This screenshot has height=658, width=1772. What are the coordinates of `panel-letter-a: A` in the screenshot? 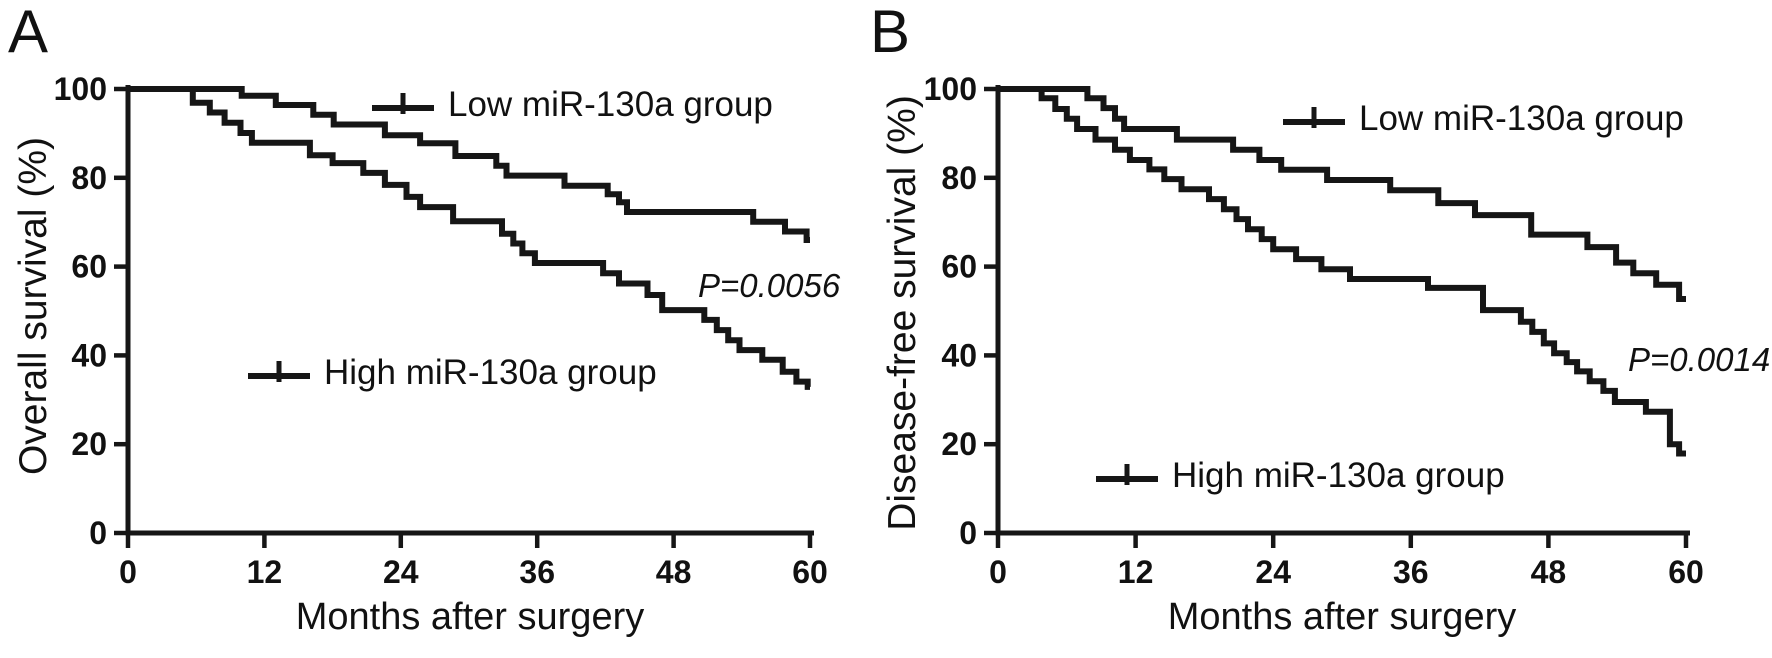 It's located at (28, 32).